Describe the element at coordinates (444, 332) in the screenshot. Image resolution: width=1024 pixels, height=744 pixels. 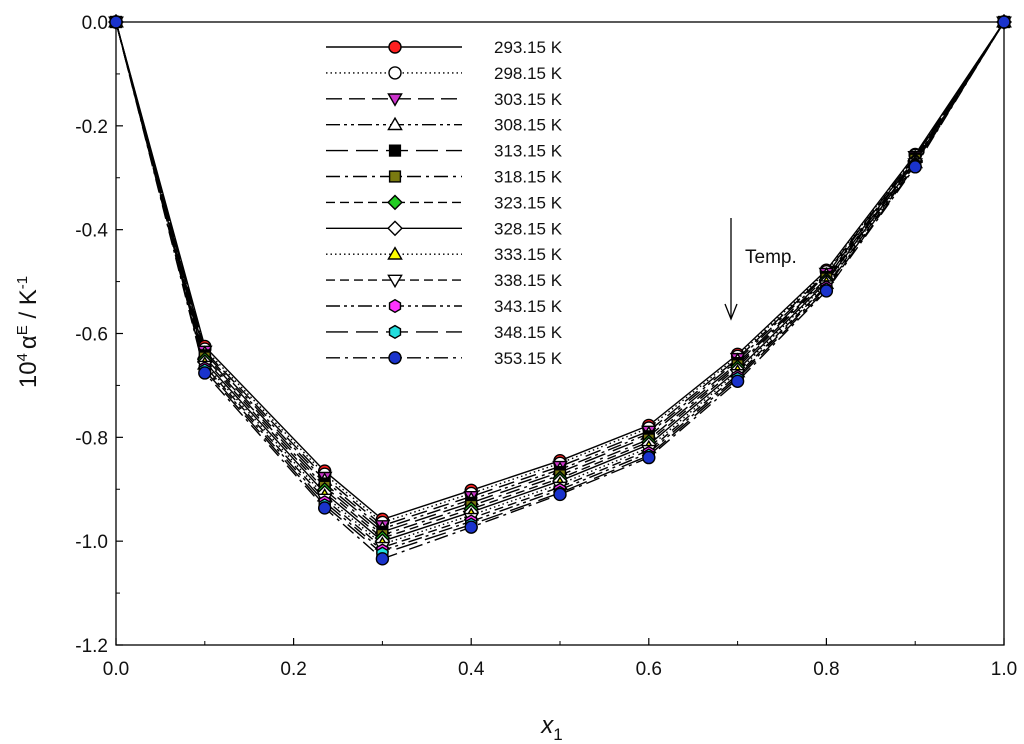
I see `legend-item: 348.15 K` at that location.